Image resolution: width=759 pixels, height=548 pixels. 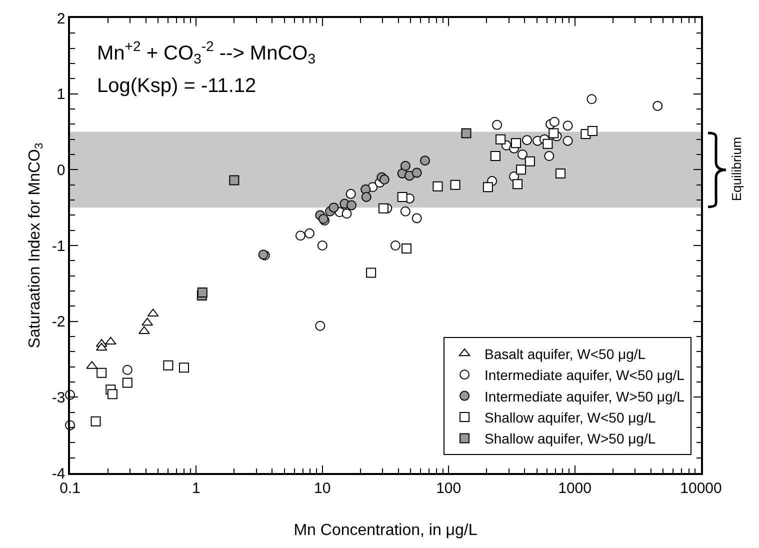 What do you see at coordinates (584, 396) in the screenshot?
I see `legend-label: Intermediate aquifer, W>50 μg/L` at bounding box center [584, 396].